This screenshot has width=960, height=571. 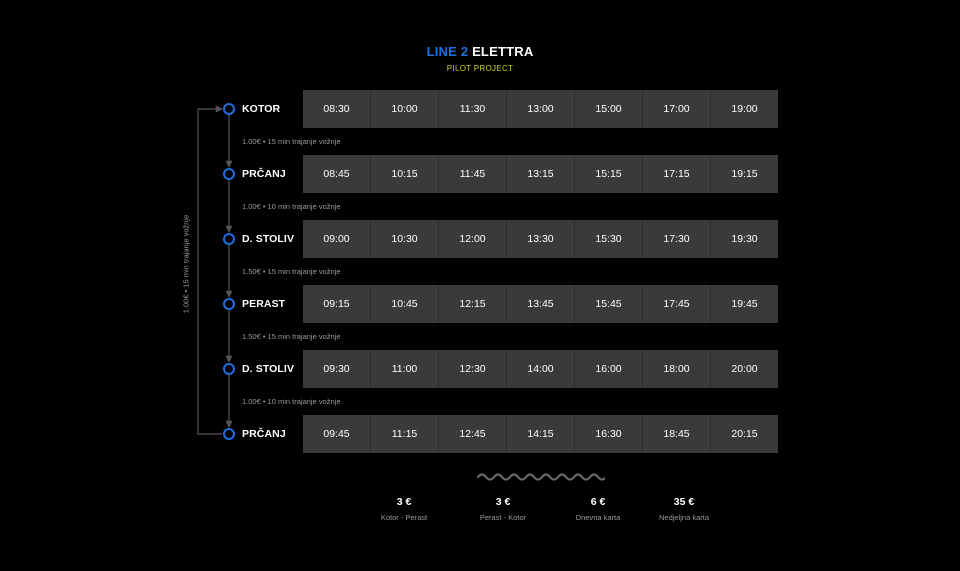 What do you see at coordinates (744, 434) in the screenshot?
I see `departure-time: 20:15` at bounding box center [744, 434].